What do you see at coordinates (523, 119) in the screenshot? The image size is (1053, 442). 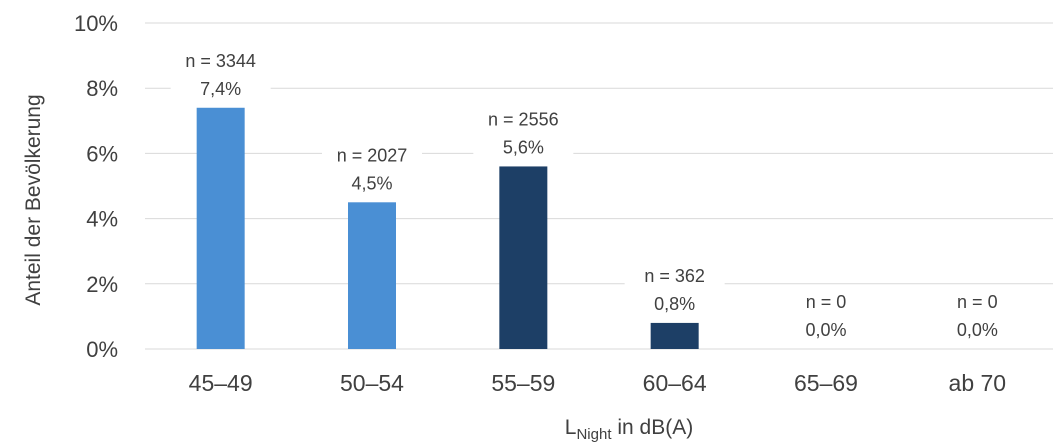 I see `n-label: n = 2556` at bounding box center [523, 119].